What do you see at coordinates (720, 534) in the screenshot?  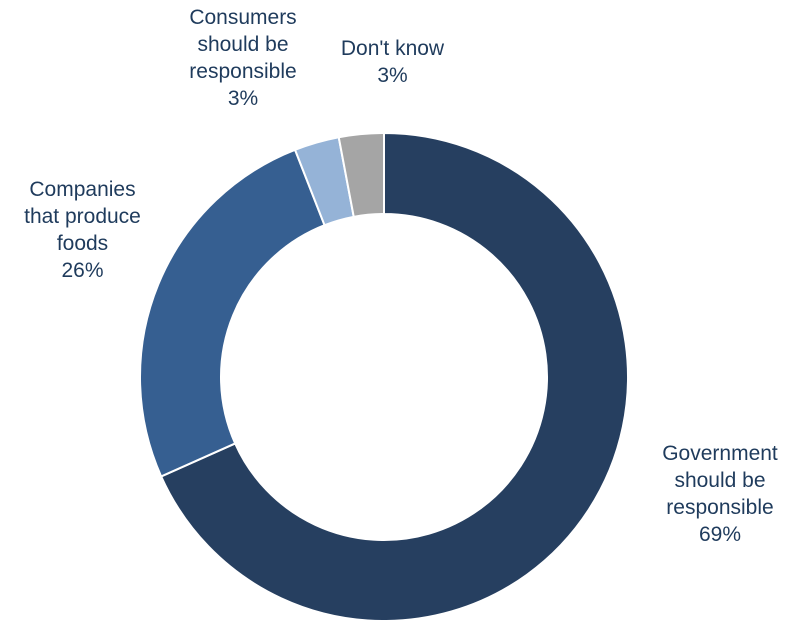 I see `slice-value-label: 69%` at bounding box center [720, 534].